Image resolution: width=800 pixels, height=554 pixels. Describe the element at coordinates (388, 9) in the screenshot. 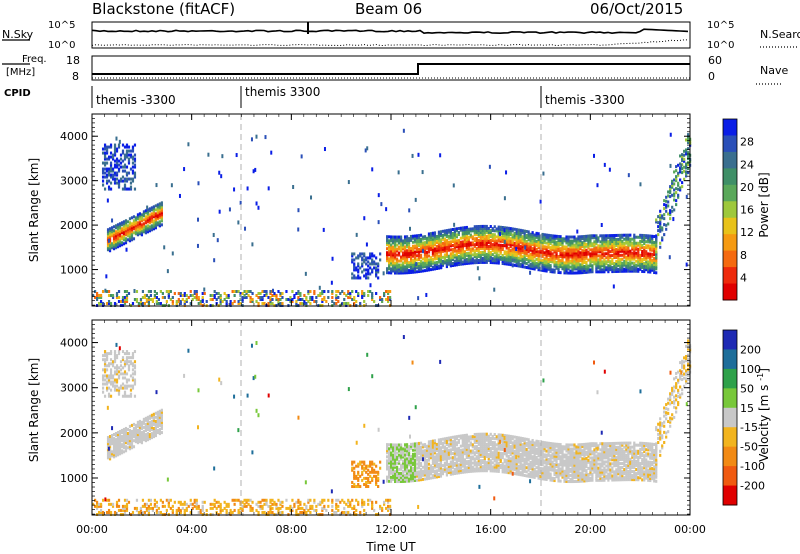

I see `beam-title: Beam 06` at that location.